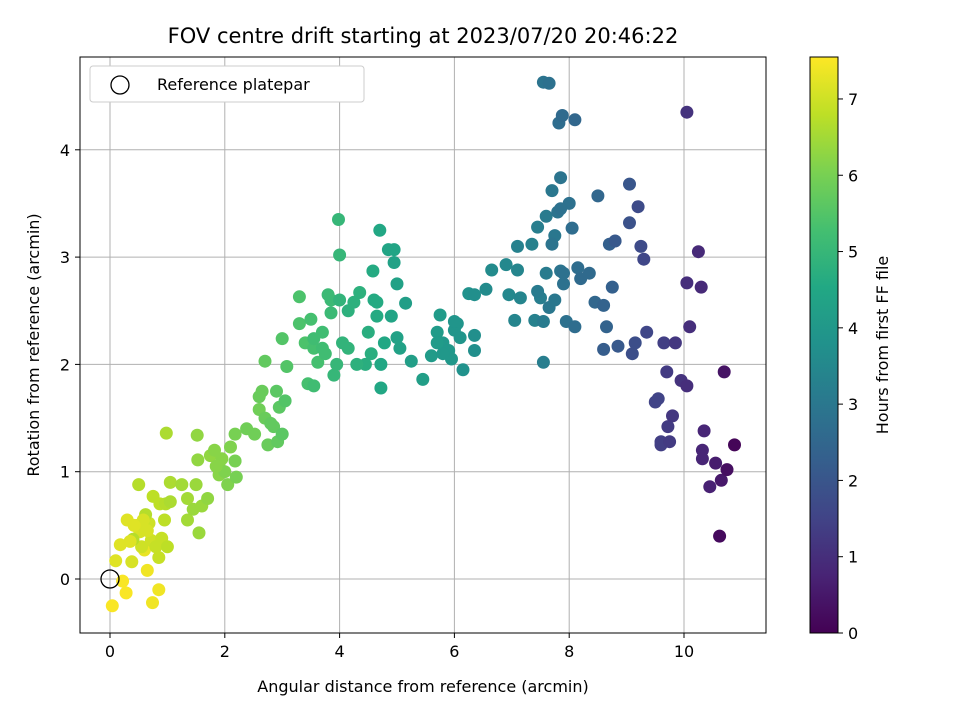 The width and height of the screenshot is (960, 720). Describe the element at coordinates (848, 366) in the screenshot. I see `colorbar-ticks: 0 1 2 3 4 5 6 7` at that location.